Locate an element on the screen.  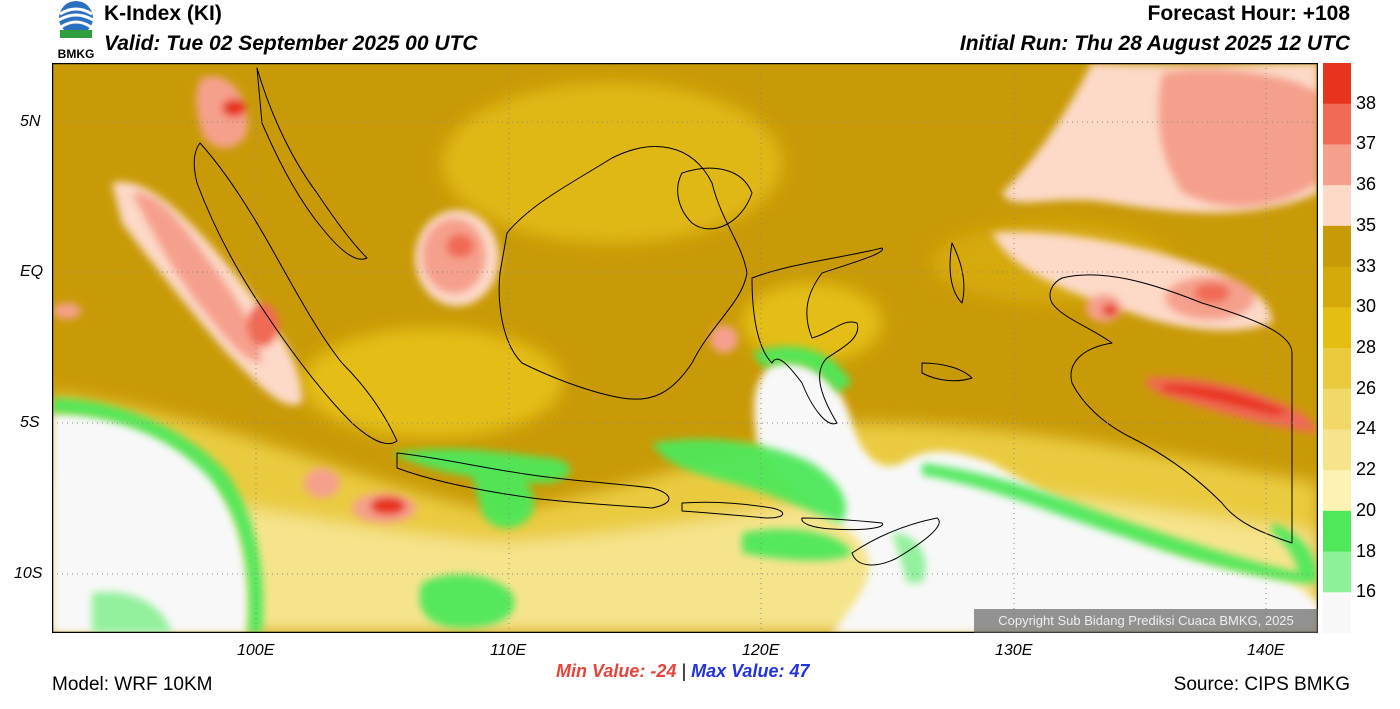
colorbar-label: 38 is located at coordinates (1366, 102).